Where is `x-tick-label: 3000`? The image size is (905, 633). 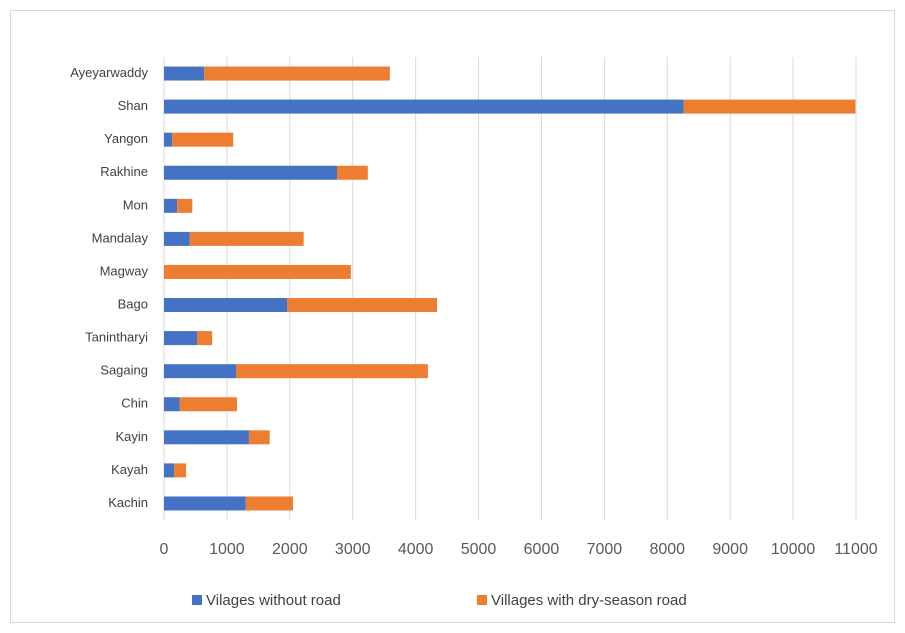
x-tick-label: 3000 is located at coordinates (353, 549).